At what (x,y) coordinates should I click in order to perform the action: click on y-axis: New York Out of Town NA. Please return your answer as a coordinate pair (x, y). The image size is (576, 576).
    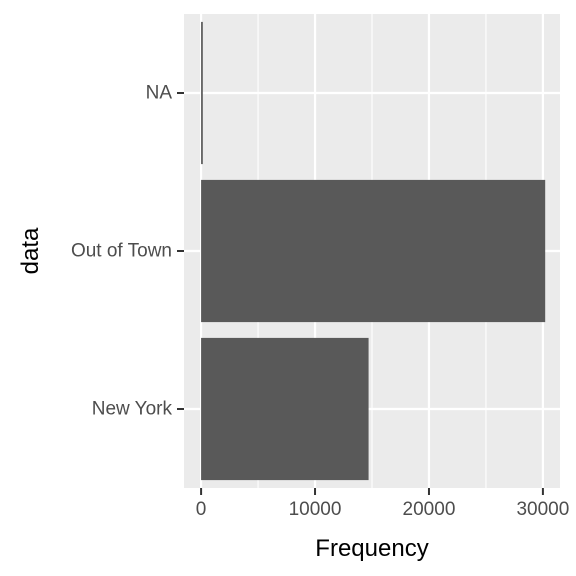
    Looking at the image, I should click on (127, 251).